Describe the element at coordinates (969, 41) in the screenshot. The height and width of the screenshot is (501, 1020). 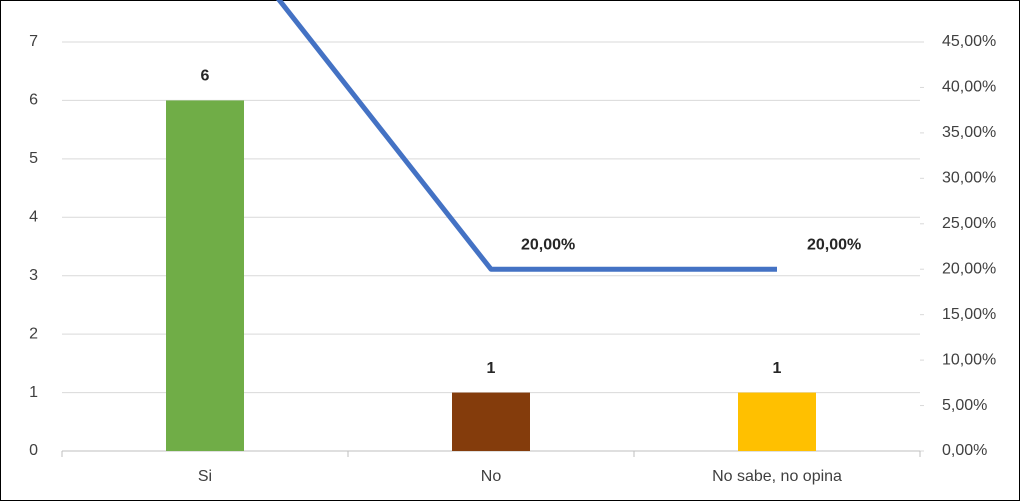
I see `y2-tick-label: 45,00%` at that location.